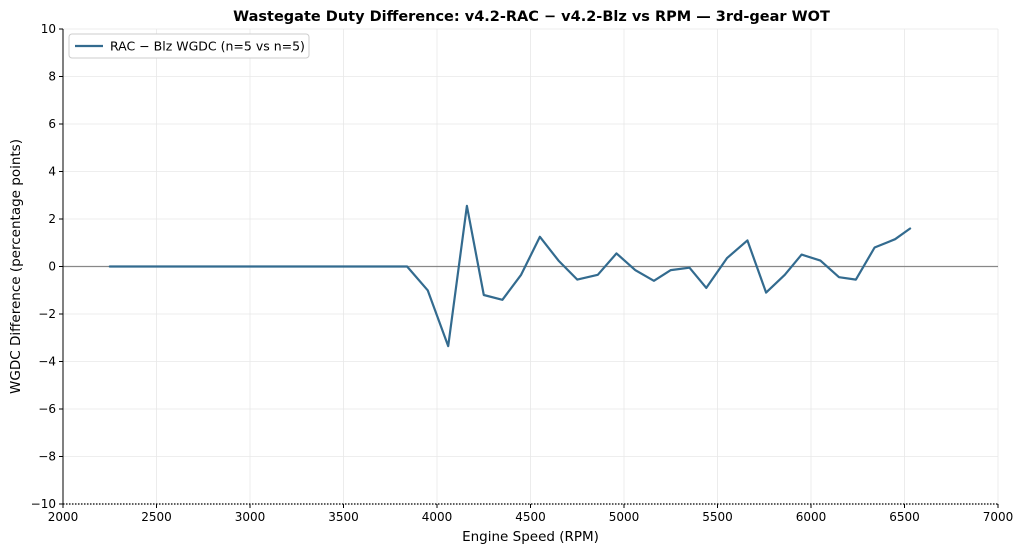 Image resolution: width=1024 pixels, height=554 pixels. What do you see at coordinates (998, 517) in the screenshot?
I see `x-tick-label: 7000` at bounding box center [998, 517].